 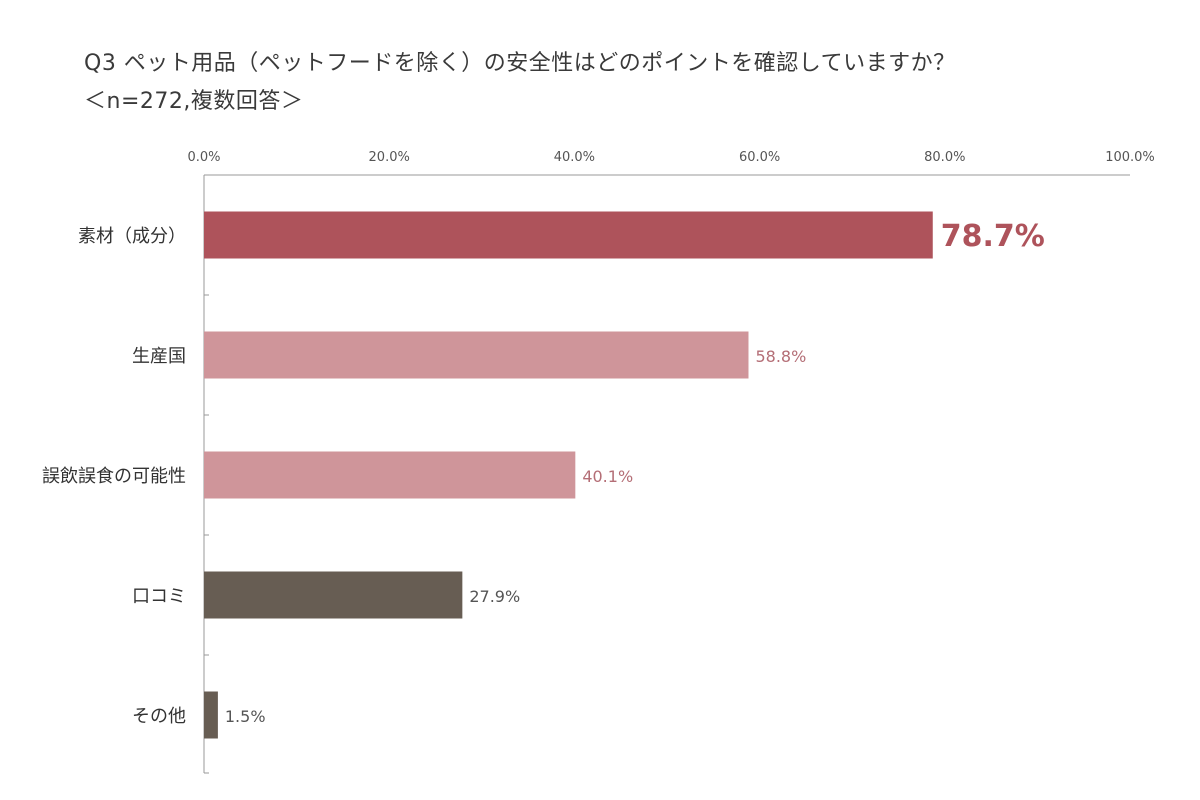 What do you see at coordinates (203, 157) in the screenshot?
I see `x-tick-label: 0.0%` at bounding box center [203, 157].